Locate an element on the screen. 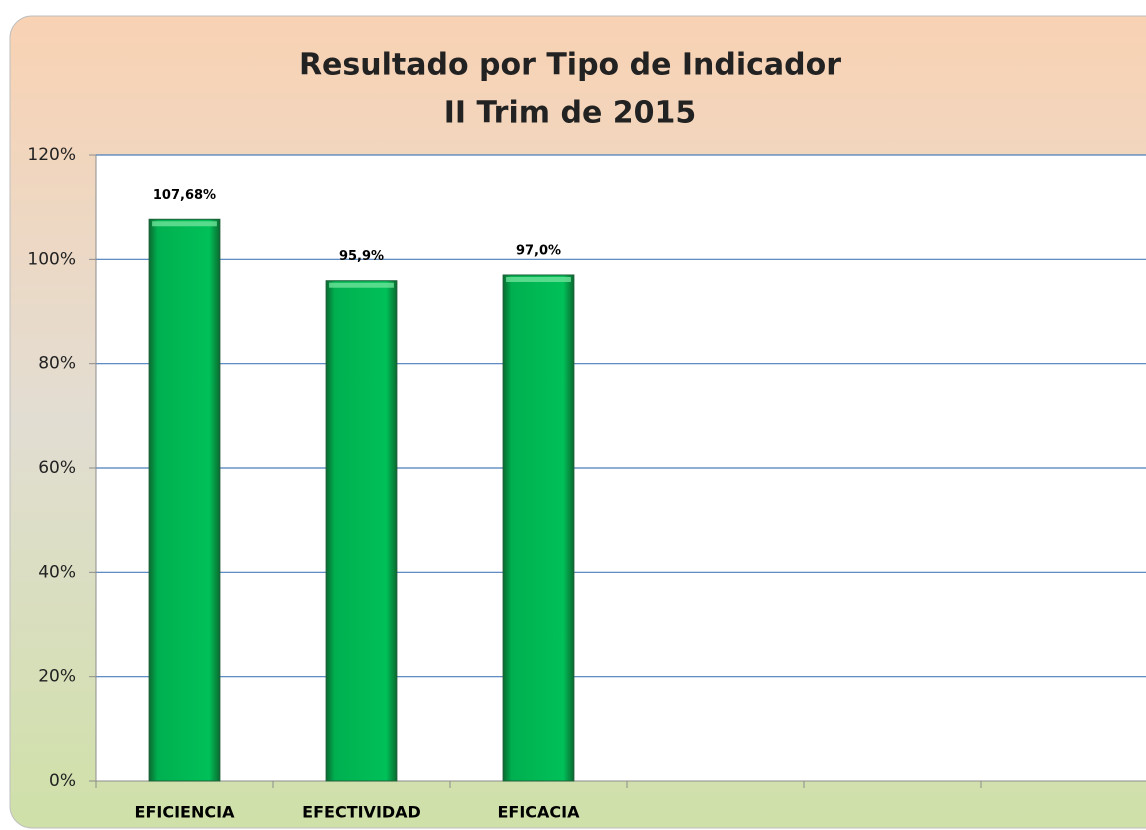 This screenshot has height=830, width=1146. x-tick-label: EFECTIVIDAD is located at coordinates (361, 812).